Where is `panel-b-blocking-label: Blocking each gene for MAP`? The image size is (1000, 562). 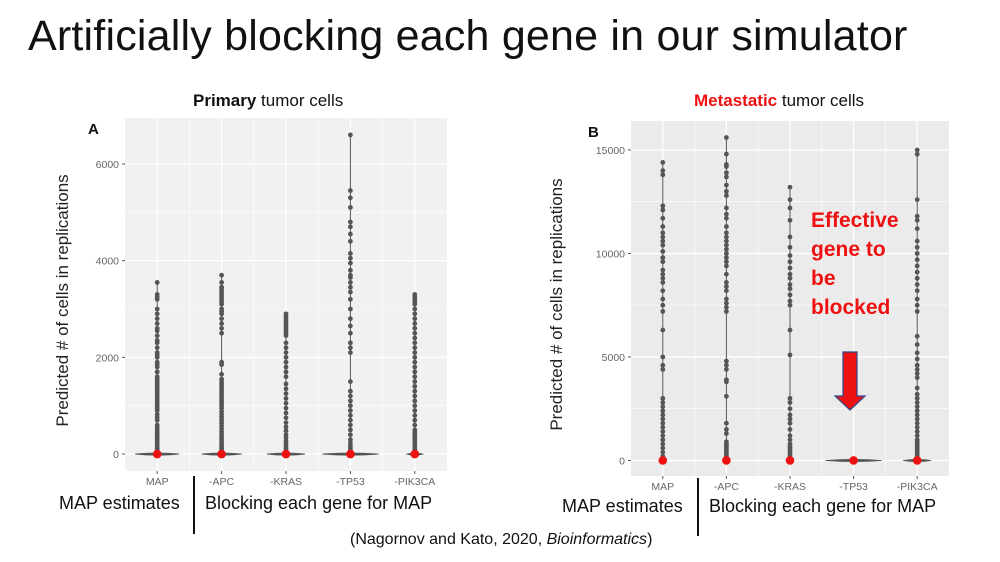 panel-b-blocking-label: Blocking each gene for MAP is located at coordinates (823, 506).